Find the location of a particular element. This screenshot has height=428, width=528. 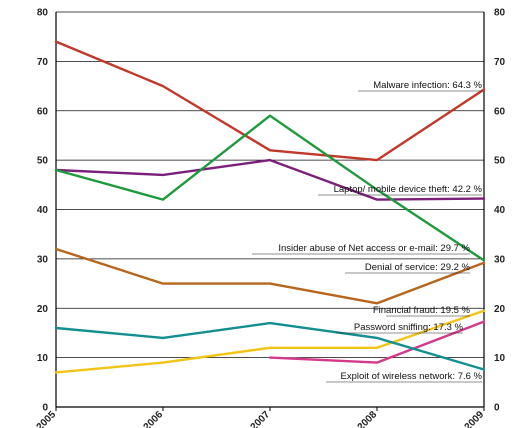

series-label-3: Denial of service: 29.2 % is located at coordinates (408, 268).